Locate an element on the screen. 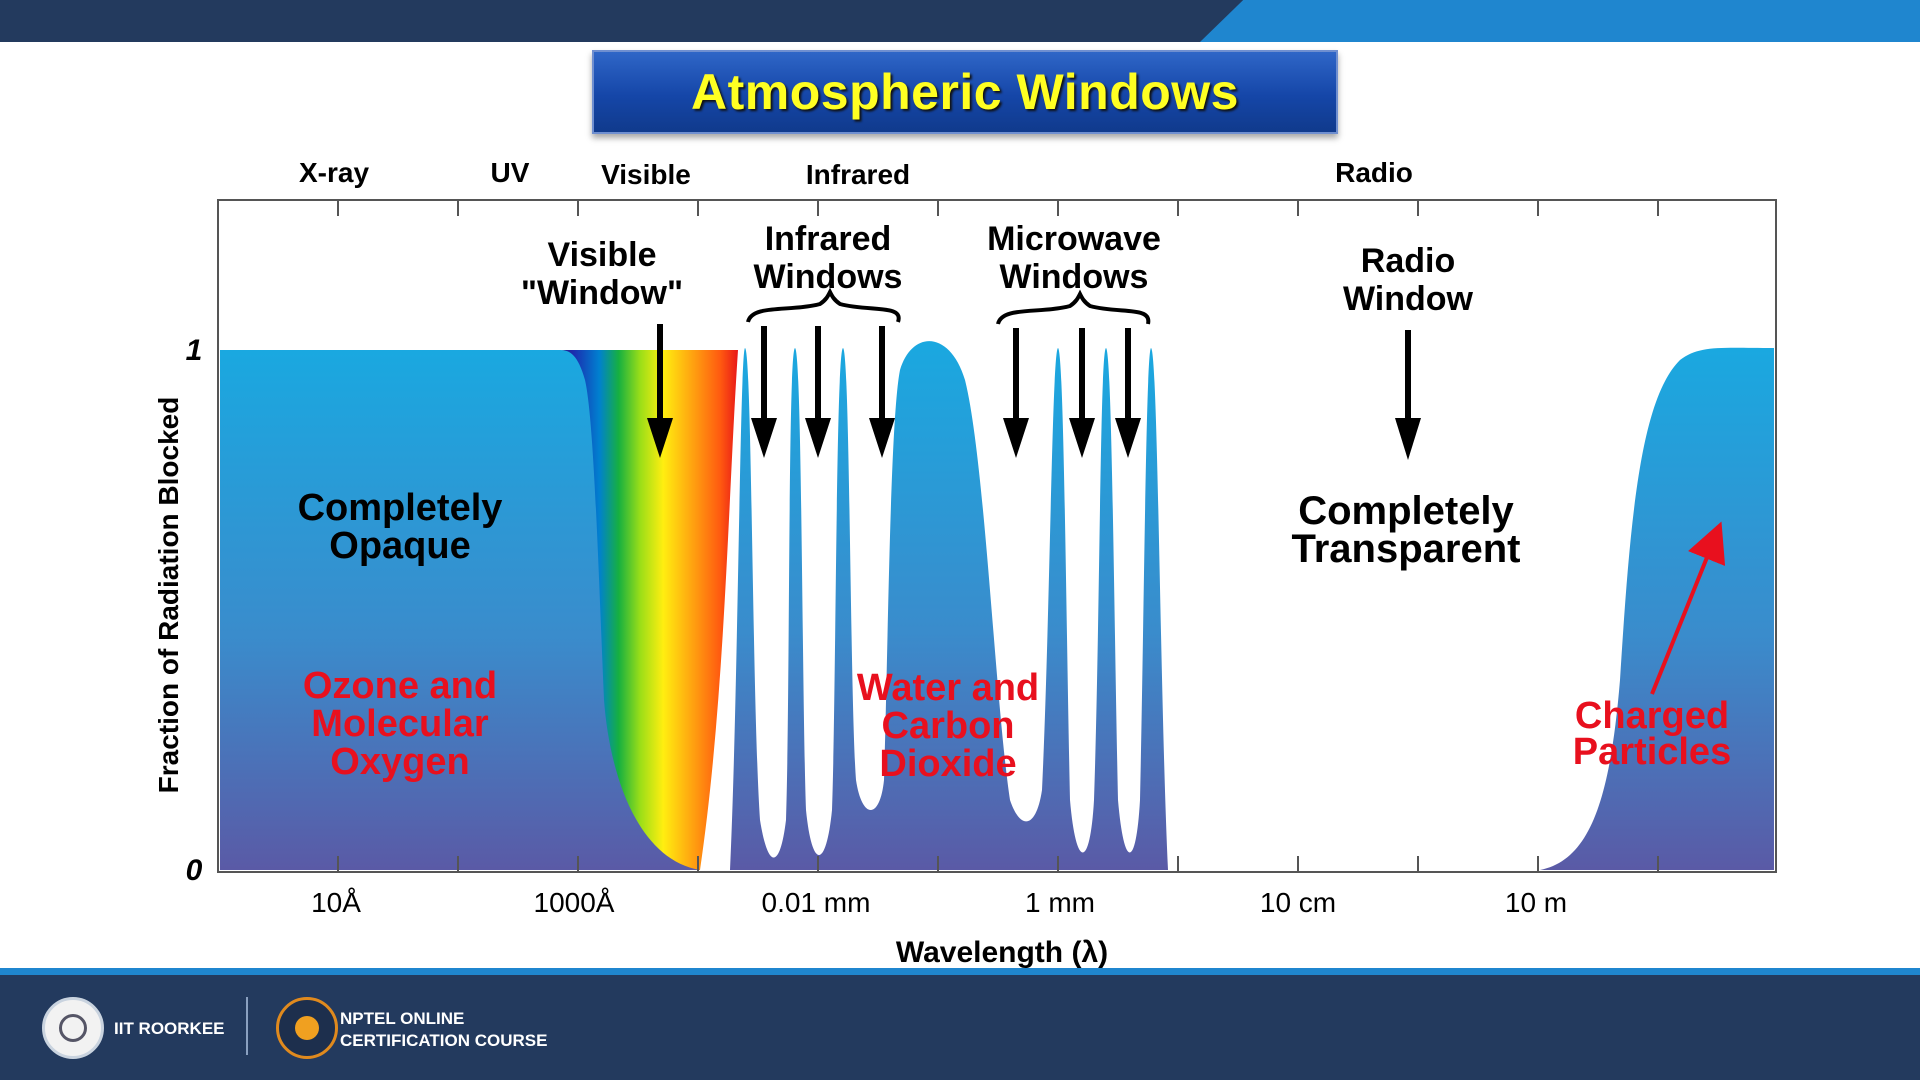 The image size is (1920, 1080). visible-window-label-2: "Window" is located at coordinates (602, 293).